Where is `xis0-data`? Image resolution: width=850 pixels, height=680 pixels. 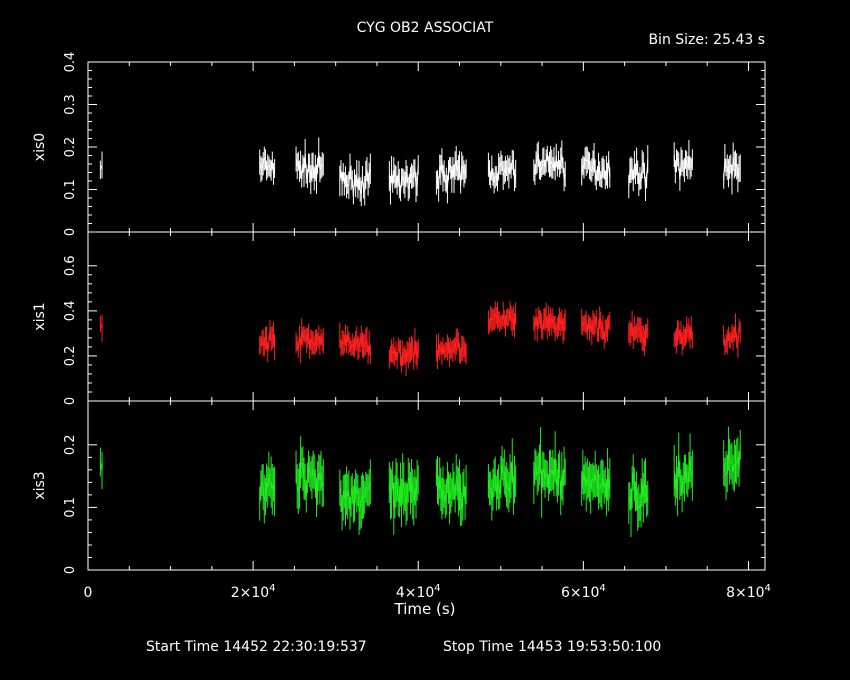
xis0-data is located at coordinates (420, 172).